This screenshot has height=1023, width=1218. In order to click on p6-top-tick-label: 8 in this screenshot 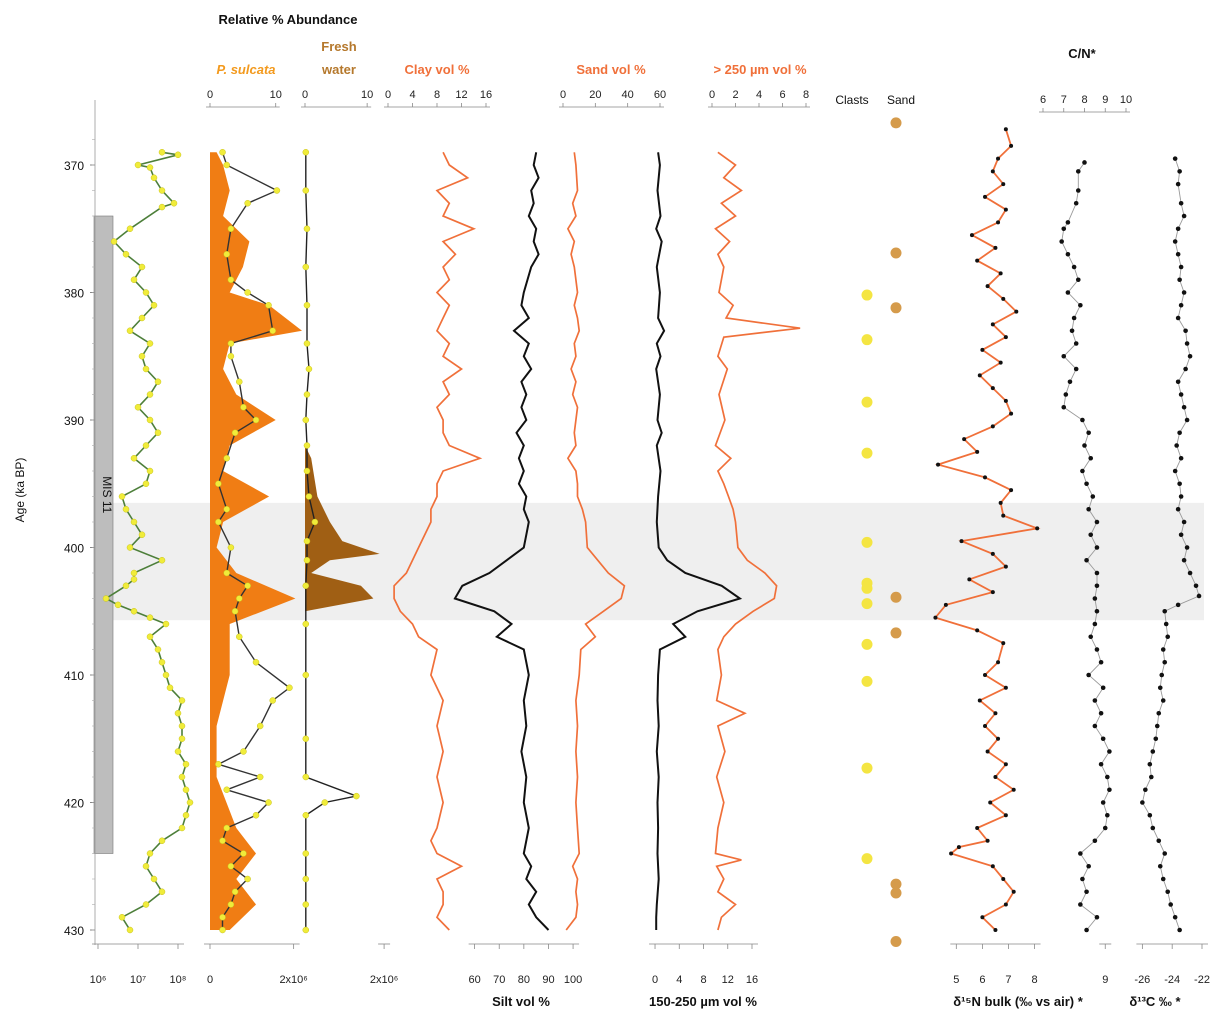, I will do `click(806, 95)`.